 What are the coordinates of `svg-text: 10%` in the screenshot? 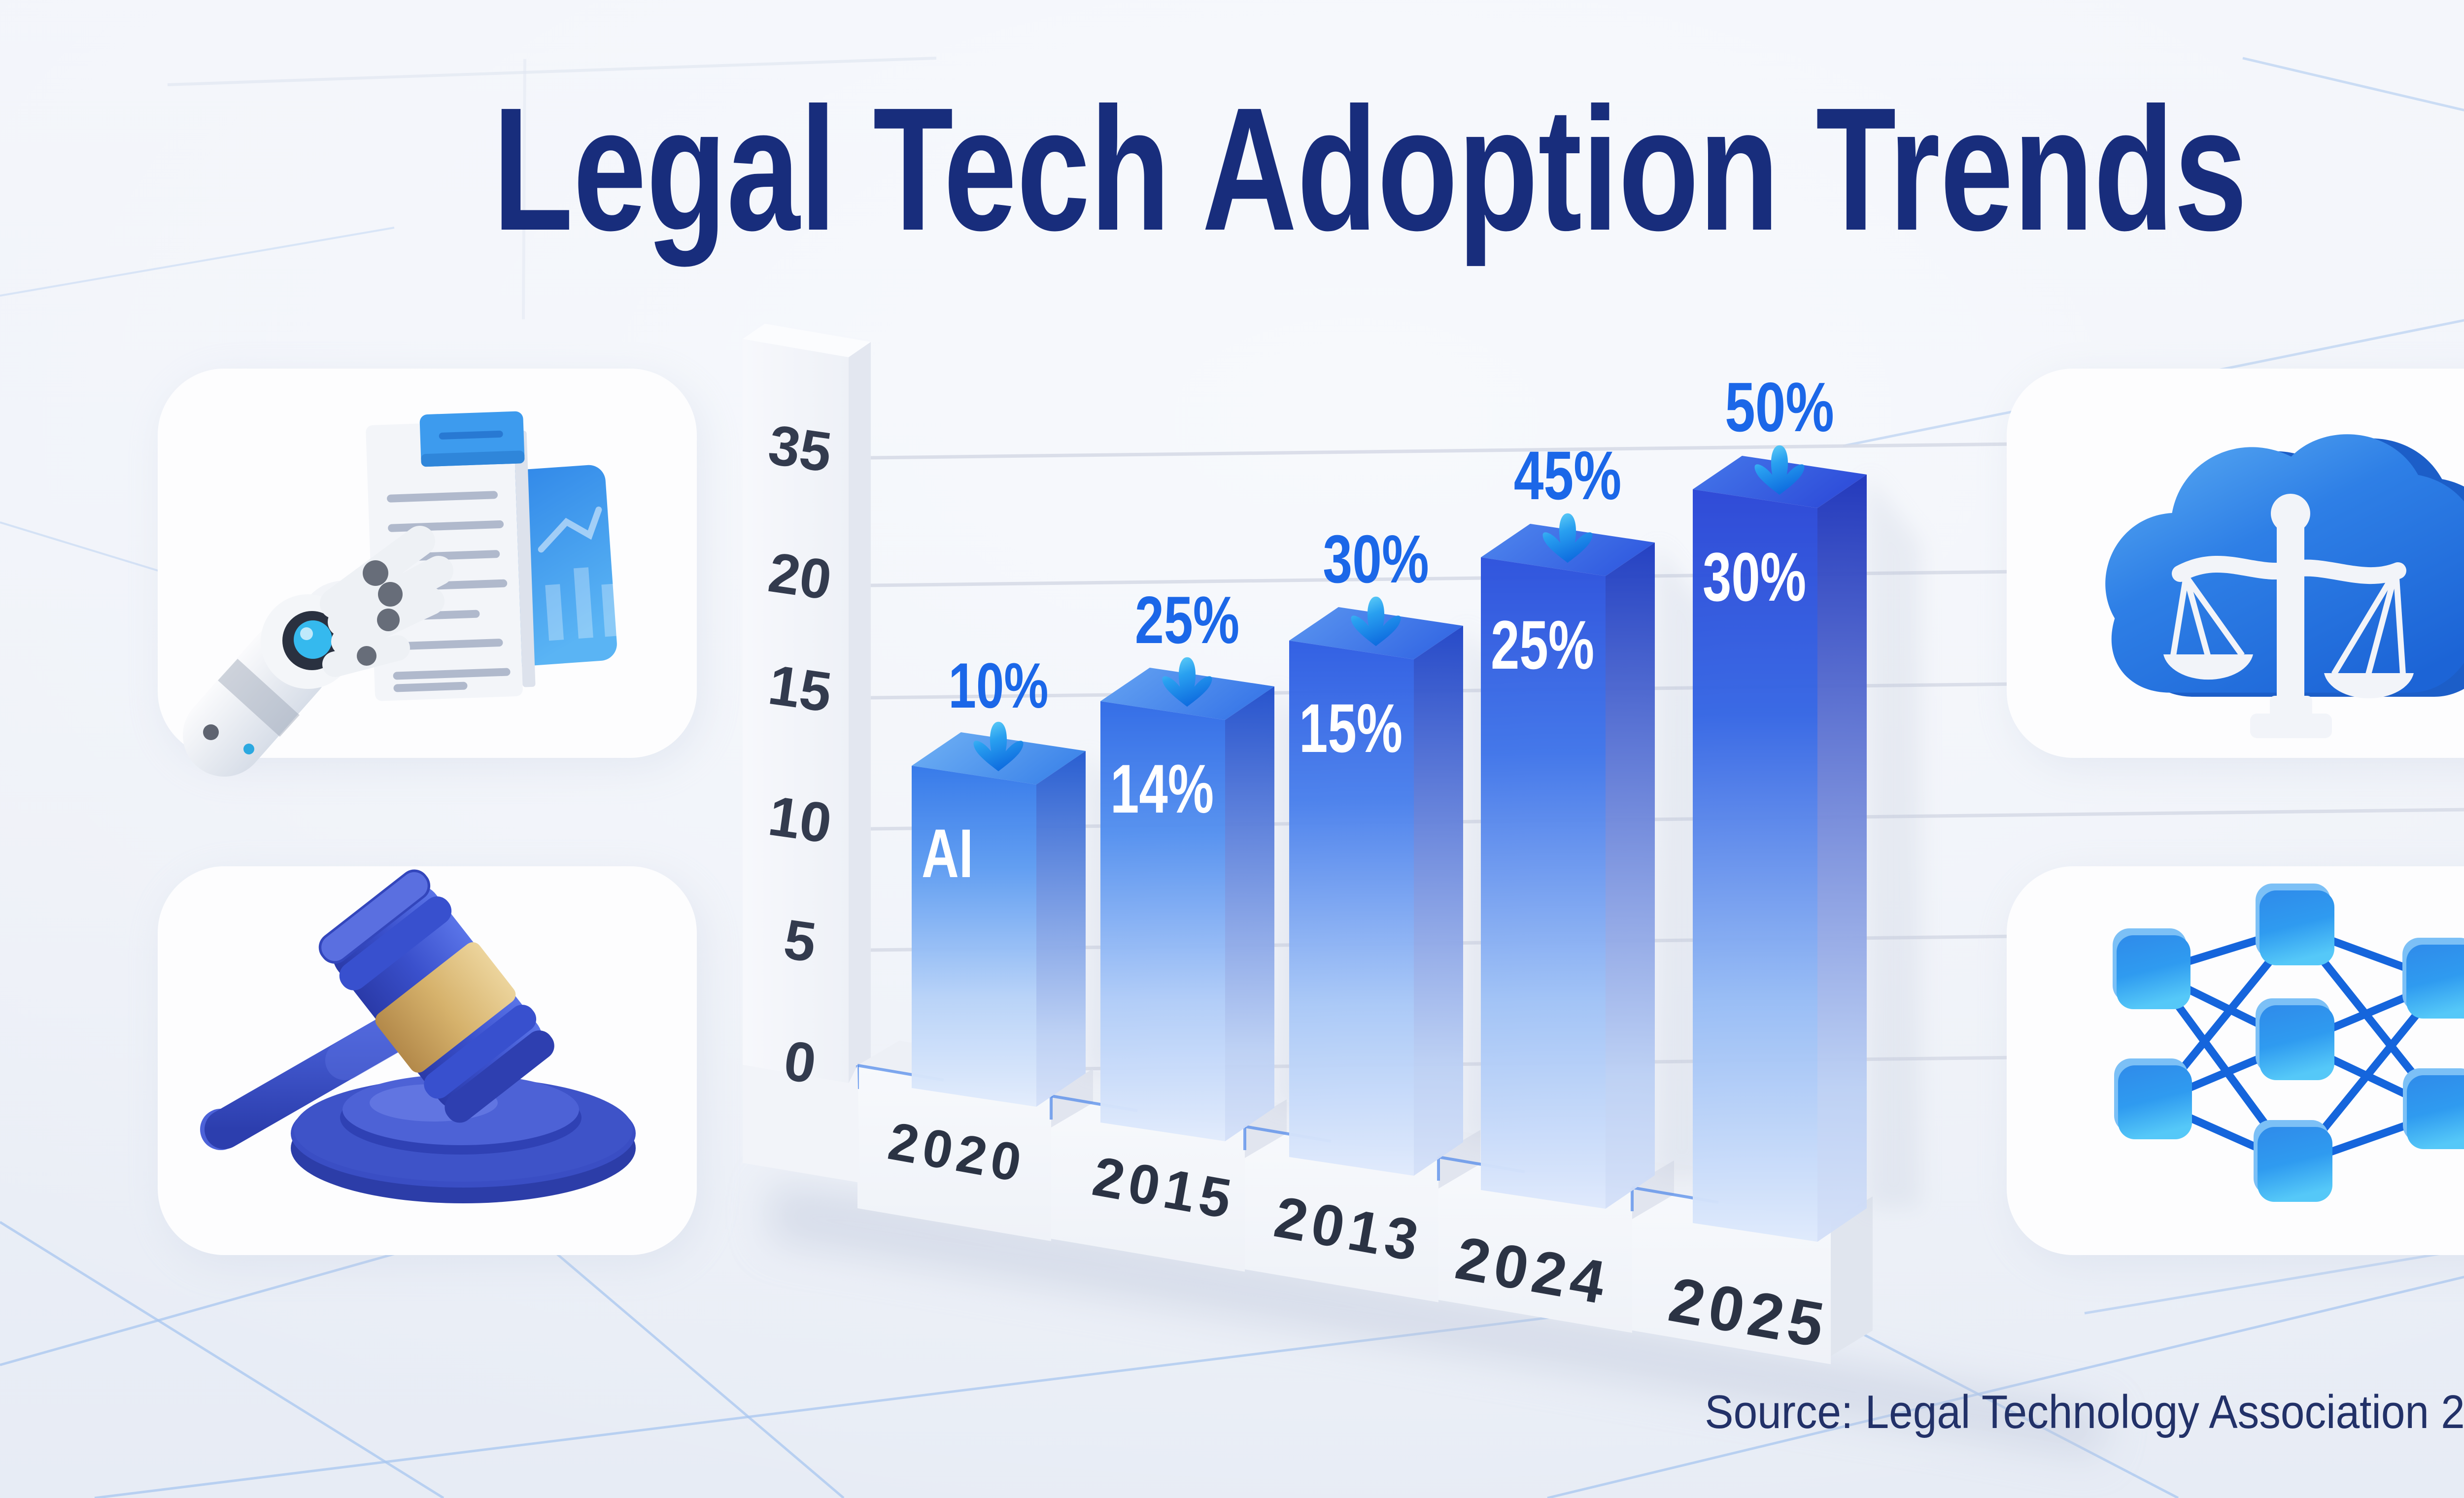 It's located at (999, 685).